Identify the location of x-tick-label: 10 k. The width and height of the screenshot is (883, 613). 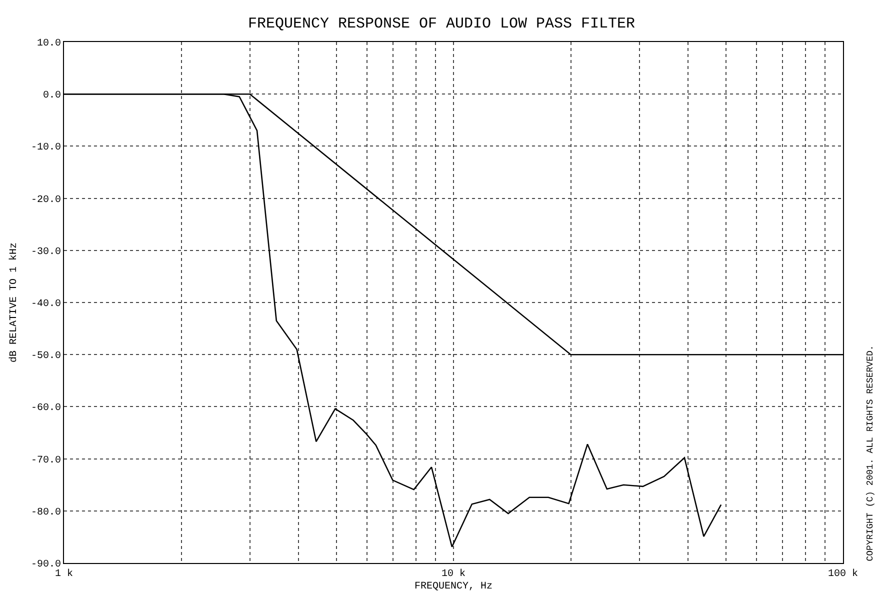
(453, 574).